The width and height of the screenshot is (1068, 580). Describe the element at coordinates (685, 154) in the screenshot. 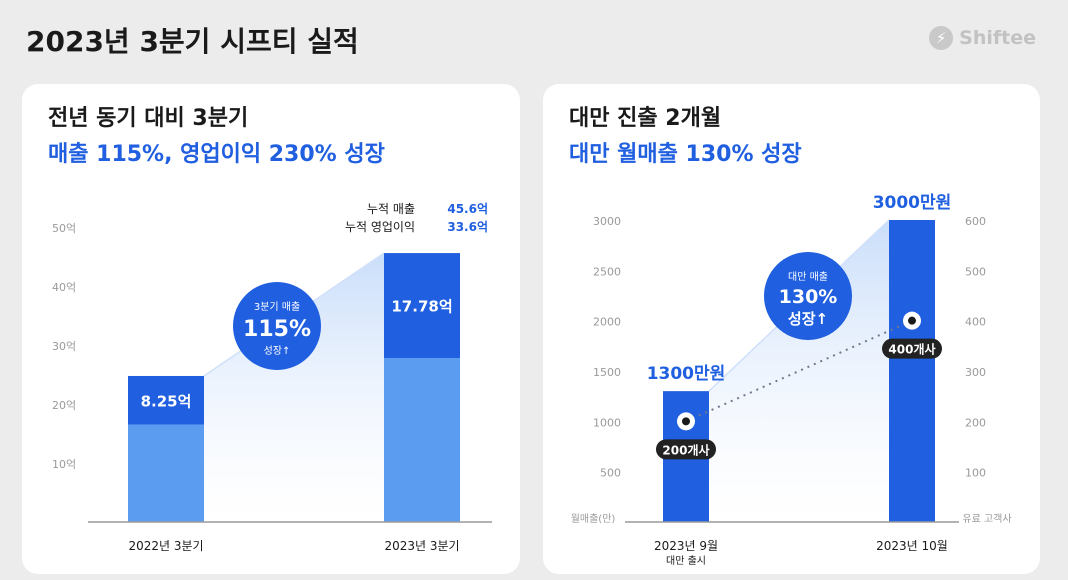

I see `card-subheading: 대만 월매출 130% 성장` at that location.